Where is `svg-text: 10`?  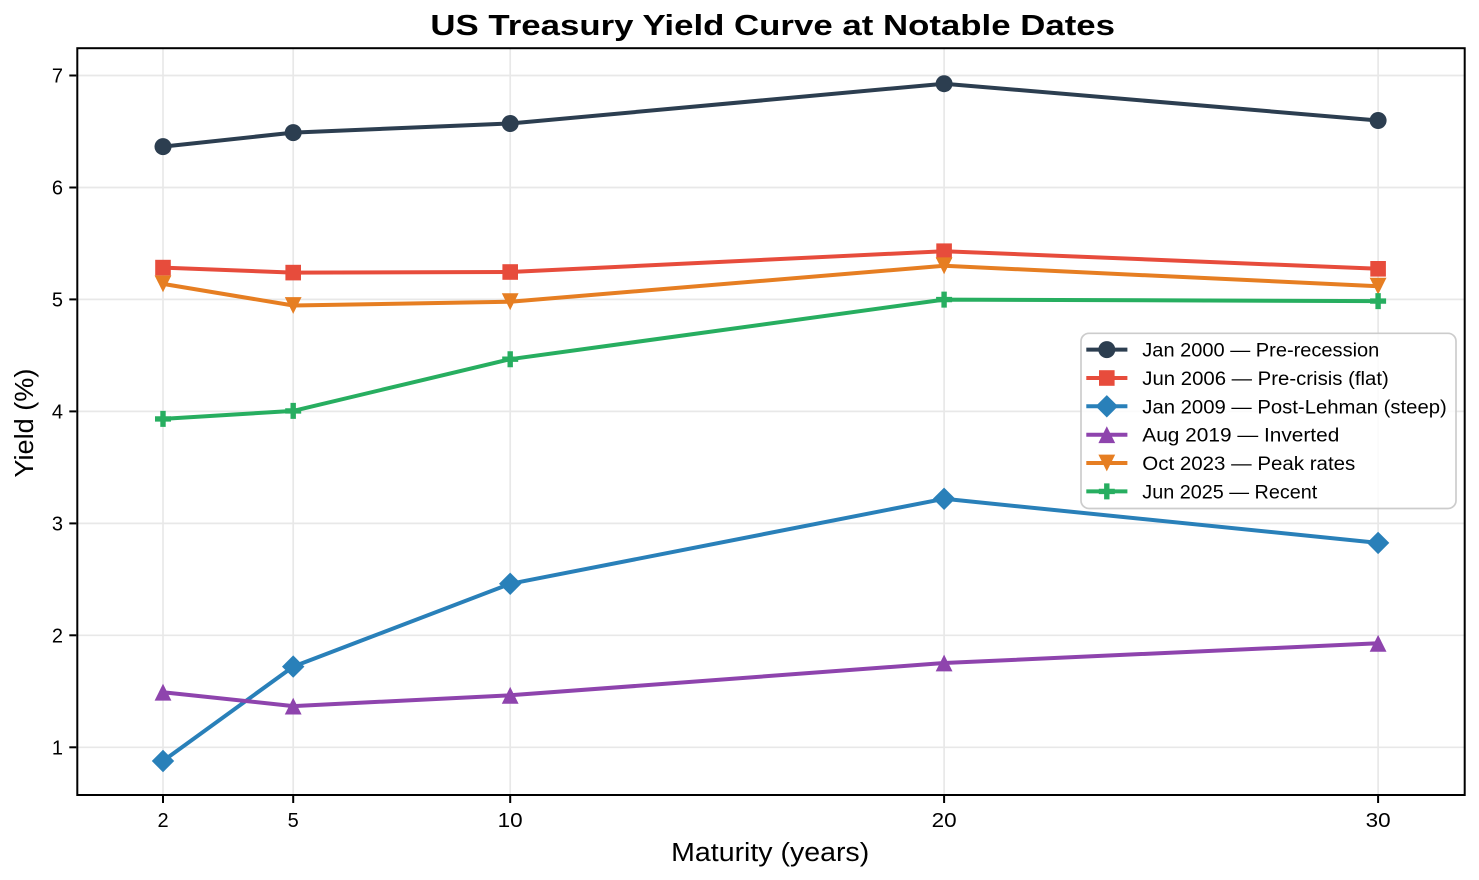
svg-text: 10 is located at coordinates (510, 821).